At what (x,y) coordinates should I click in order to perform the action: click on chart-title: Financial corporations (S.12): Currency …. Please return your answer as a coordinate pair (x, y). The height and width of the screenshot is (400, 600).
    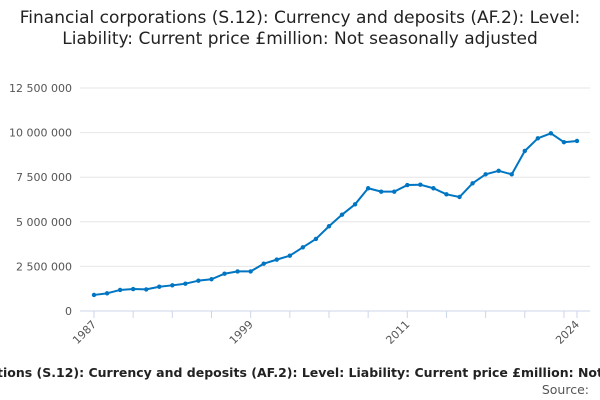
    Looking at the image, I should click on (300, 28).